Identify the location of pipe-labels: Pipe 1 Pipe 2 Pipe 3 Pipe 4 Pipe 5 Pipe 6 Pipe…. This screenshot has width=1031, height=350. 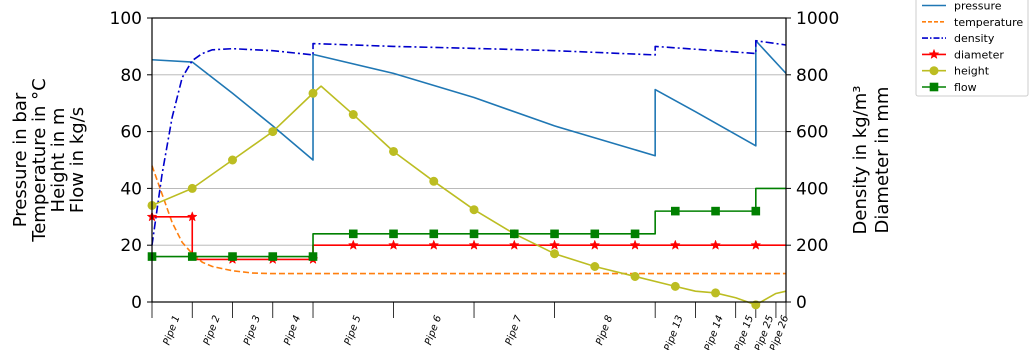
(477, 331).